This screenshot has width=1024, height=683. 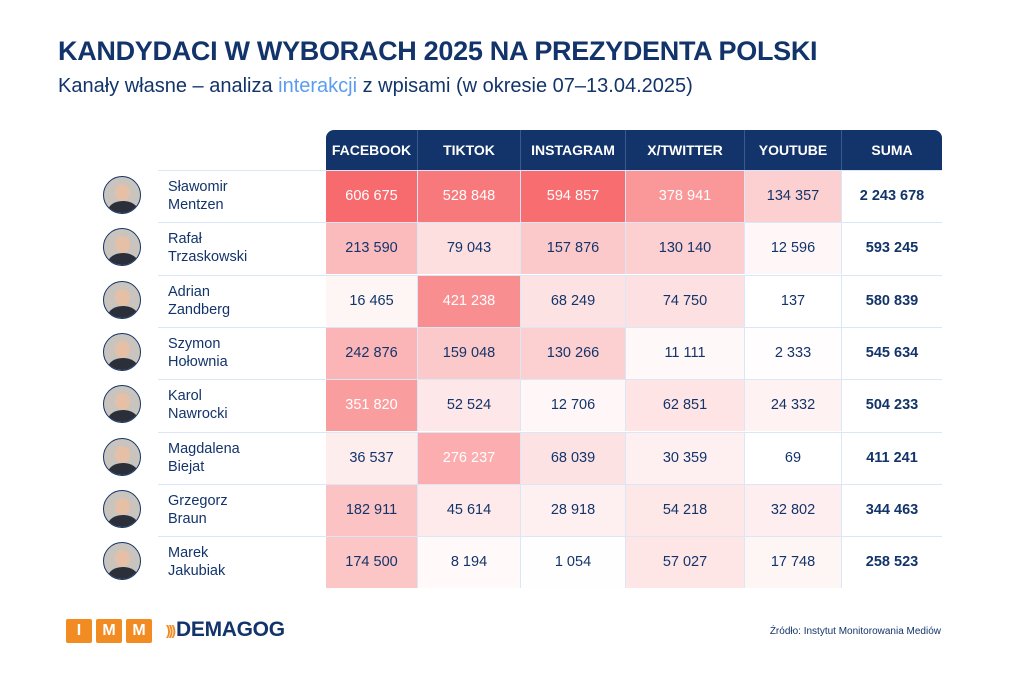 I want to click on value-cell: 130 140, so click(x=685, y=249).